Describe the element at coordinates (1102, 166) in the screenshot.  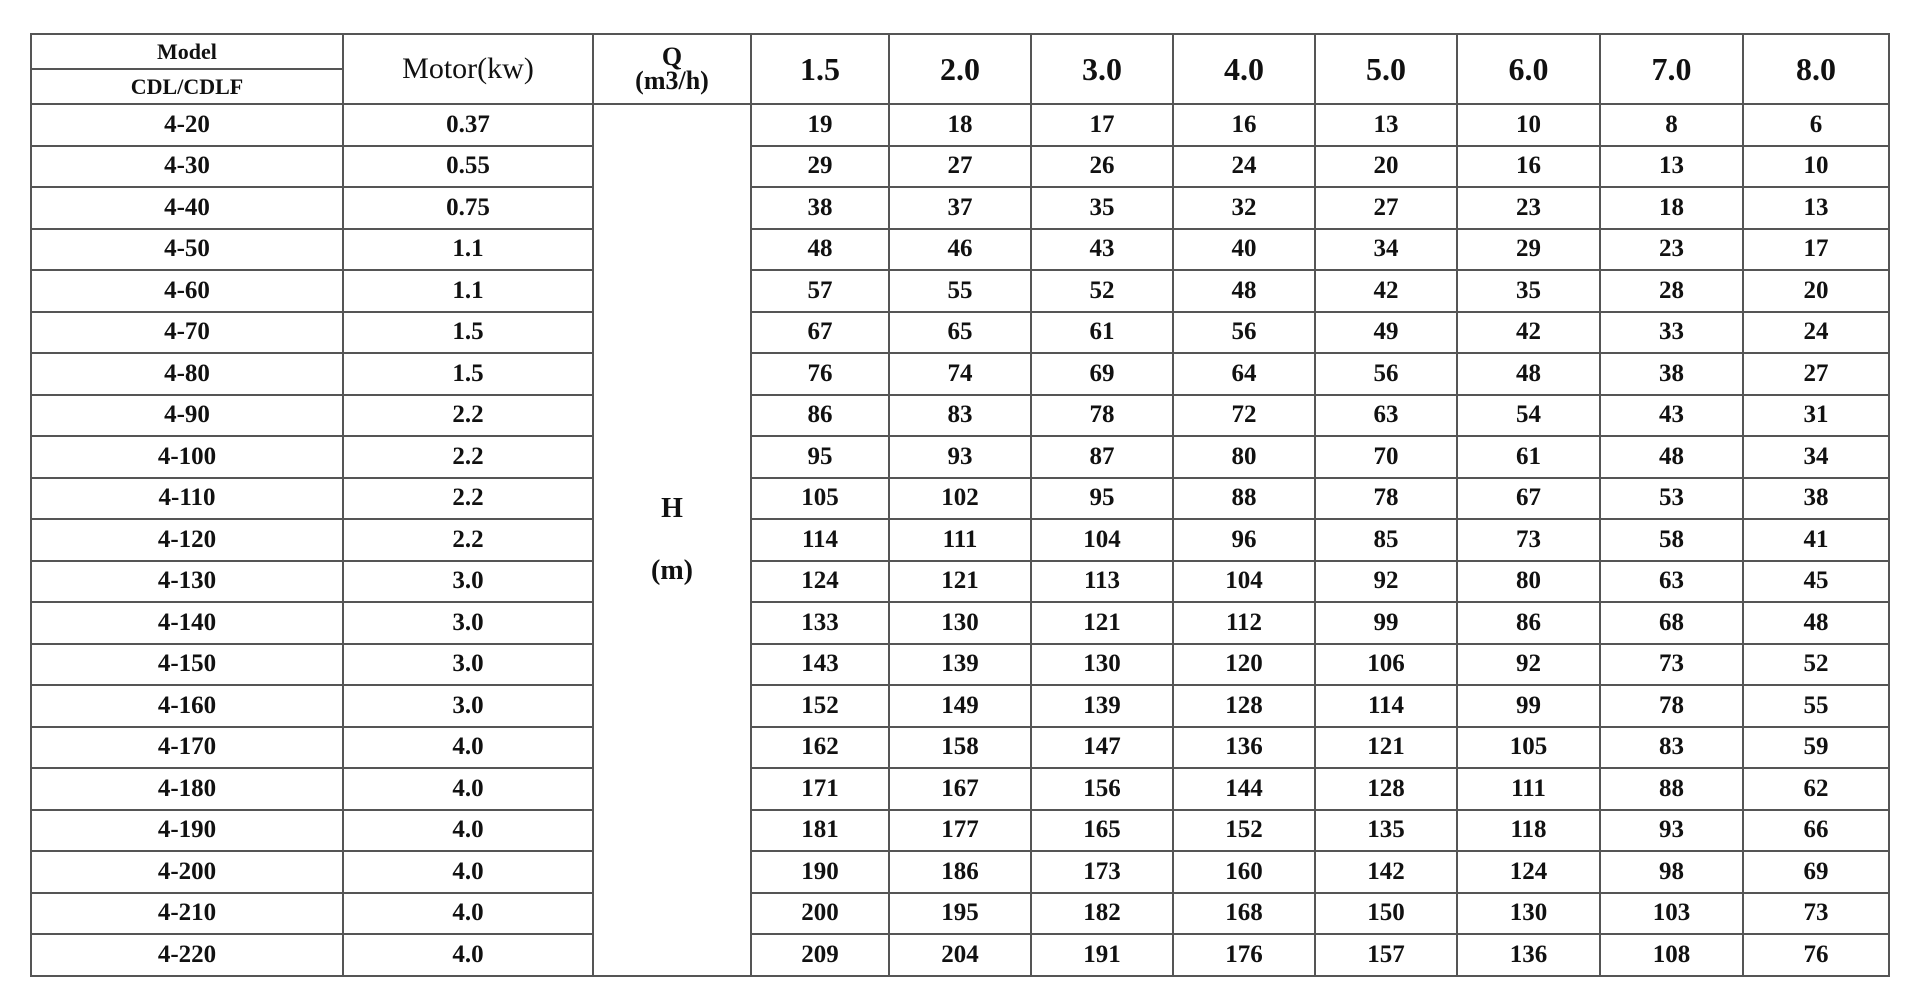
I see `head-cell: 26` at that location.